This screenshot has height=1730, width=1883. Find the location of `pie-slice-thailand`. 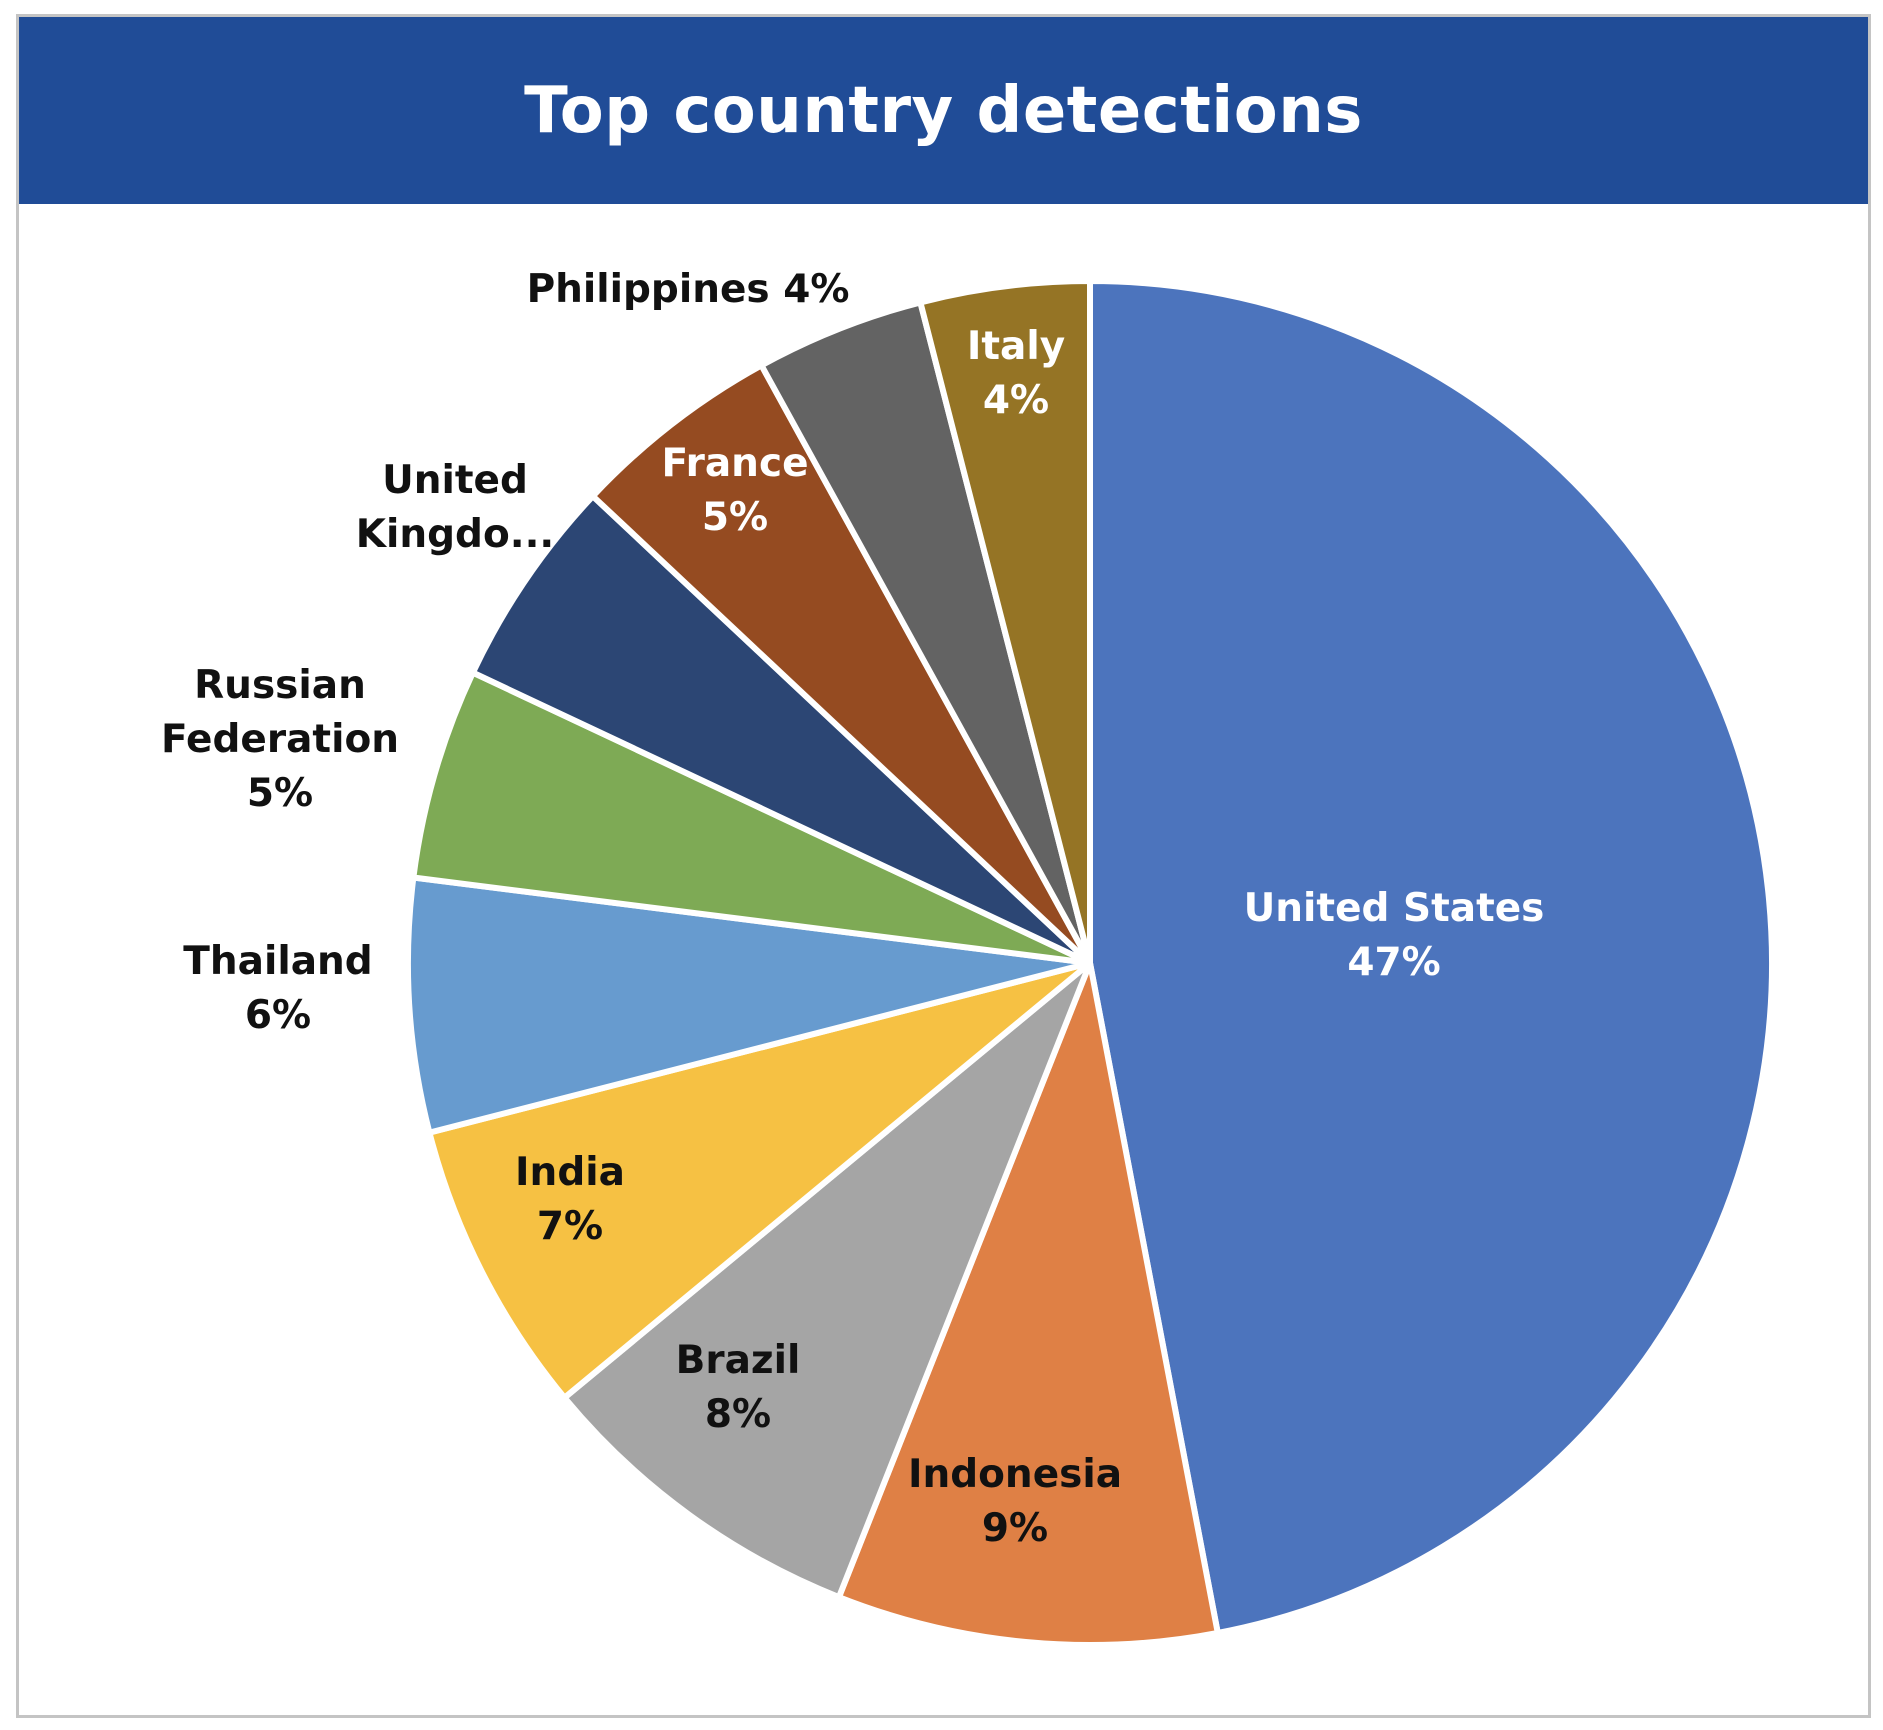

pie-slice-thailand is located at coordinates (749, 1005).